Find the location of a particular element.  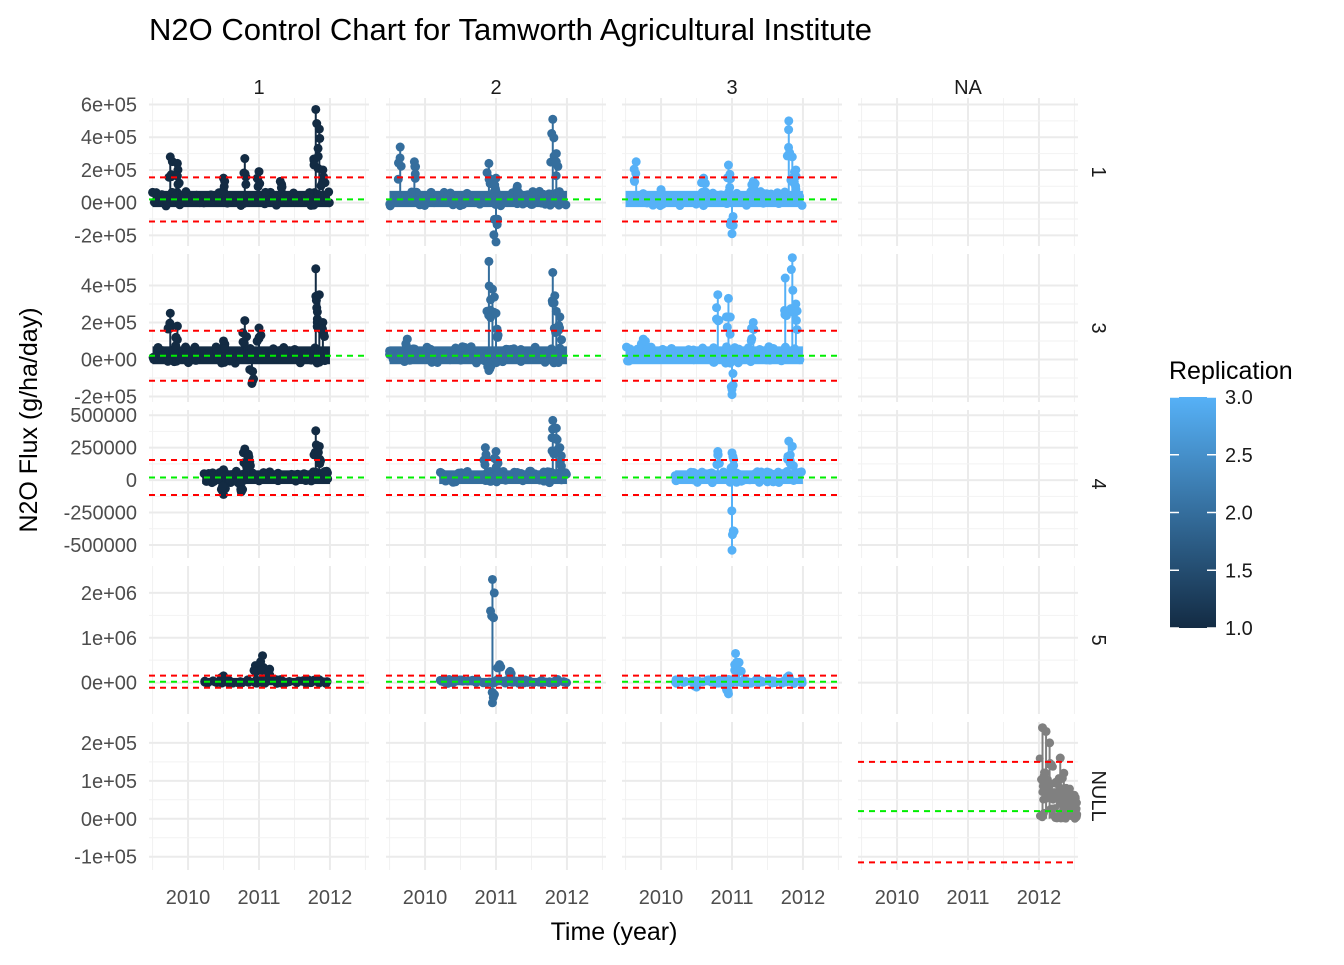

legend-tick-label: 2.0 is located at coordinates (1239, 514).